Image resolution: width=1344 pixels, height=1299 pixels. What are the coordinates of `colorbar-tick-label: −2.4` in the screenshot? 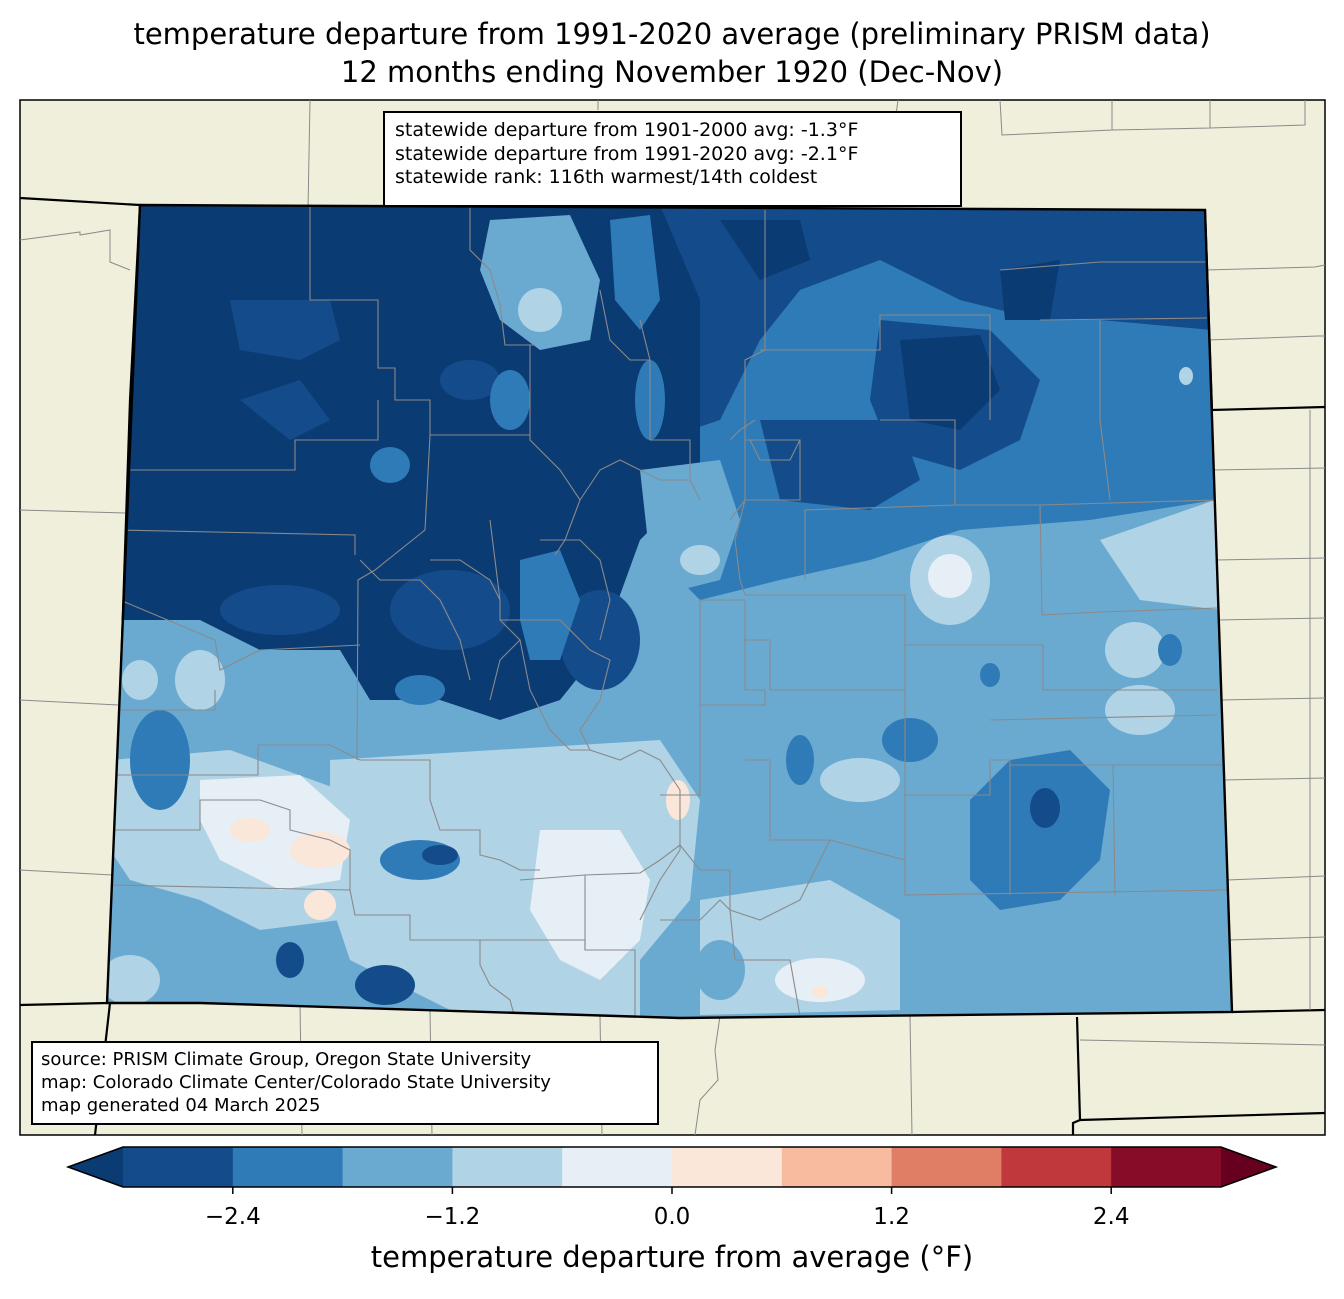 It's located at (232, 1217).